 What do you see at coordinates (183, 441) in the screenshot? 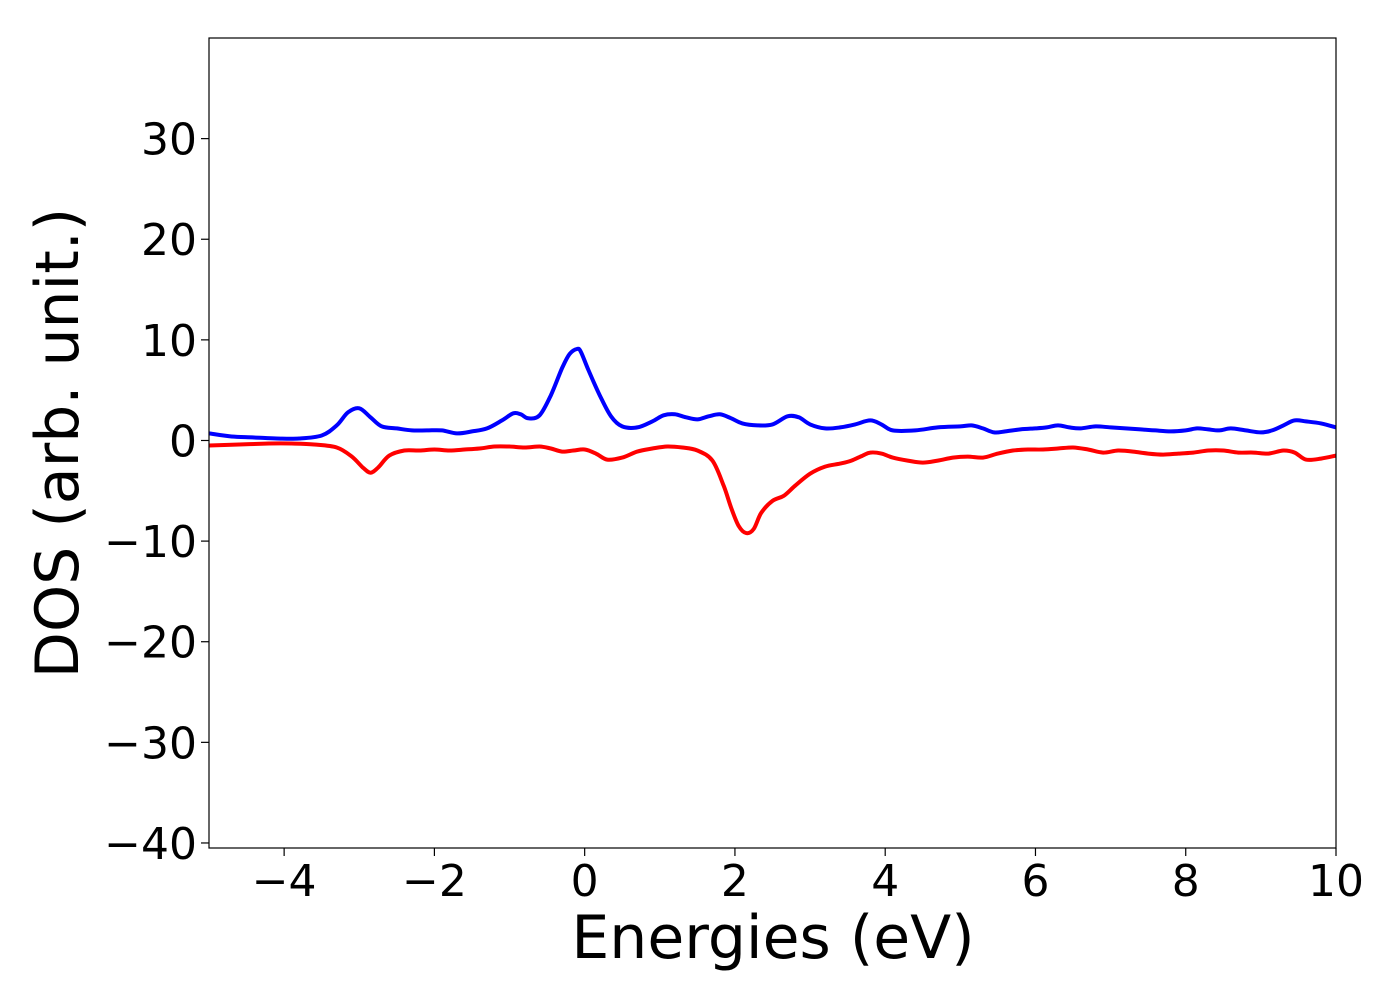
I see `y-tick-label: 0` at bounding box center [183, 441].